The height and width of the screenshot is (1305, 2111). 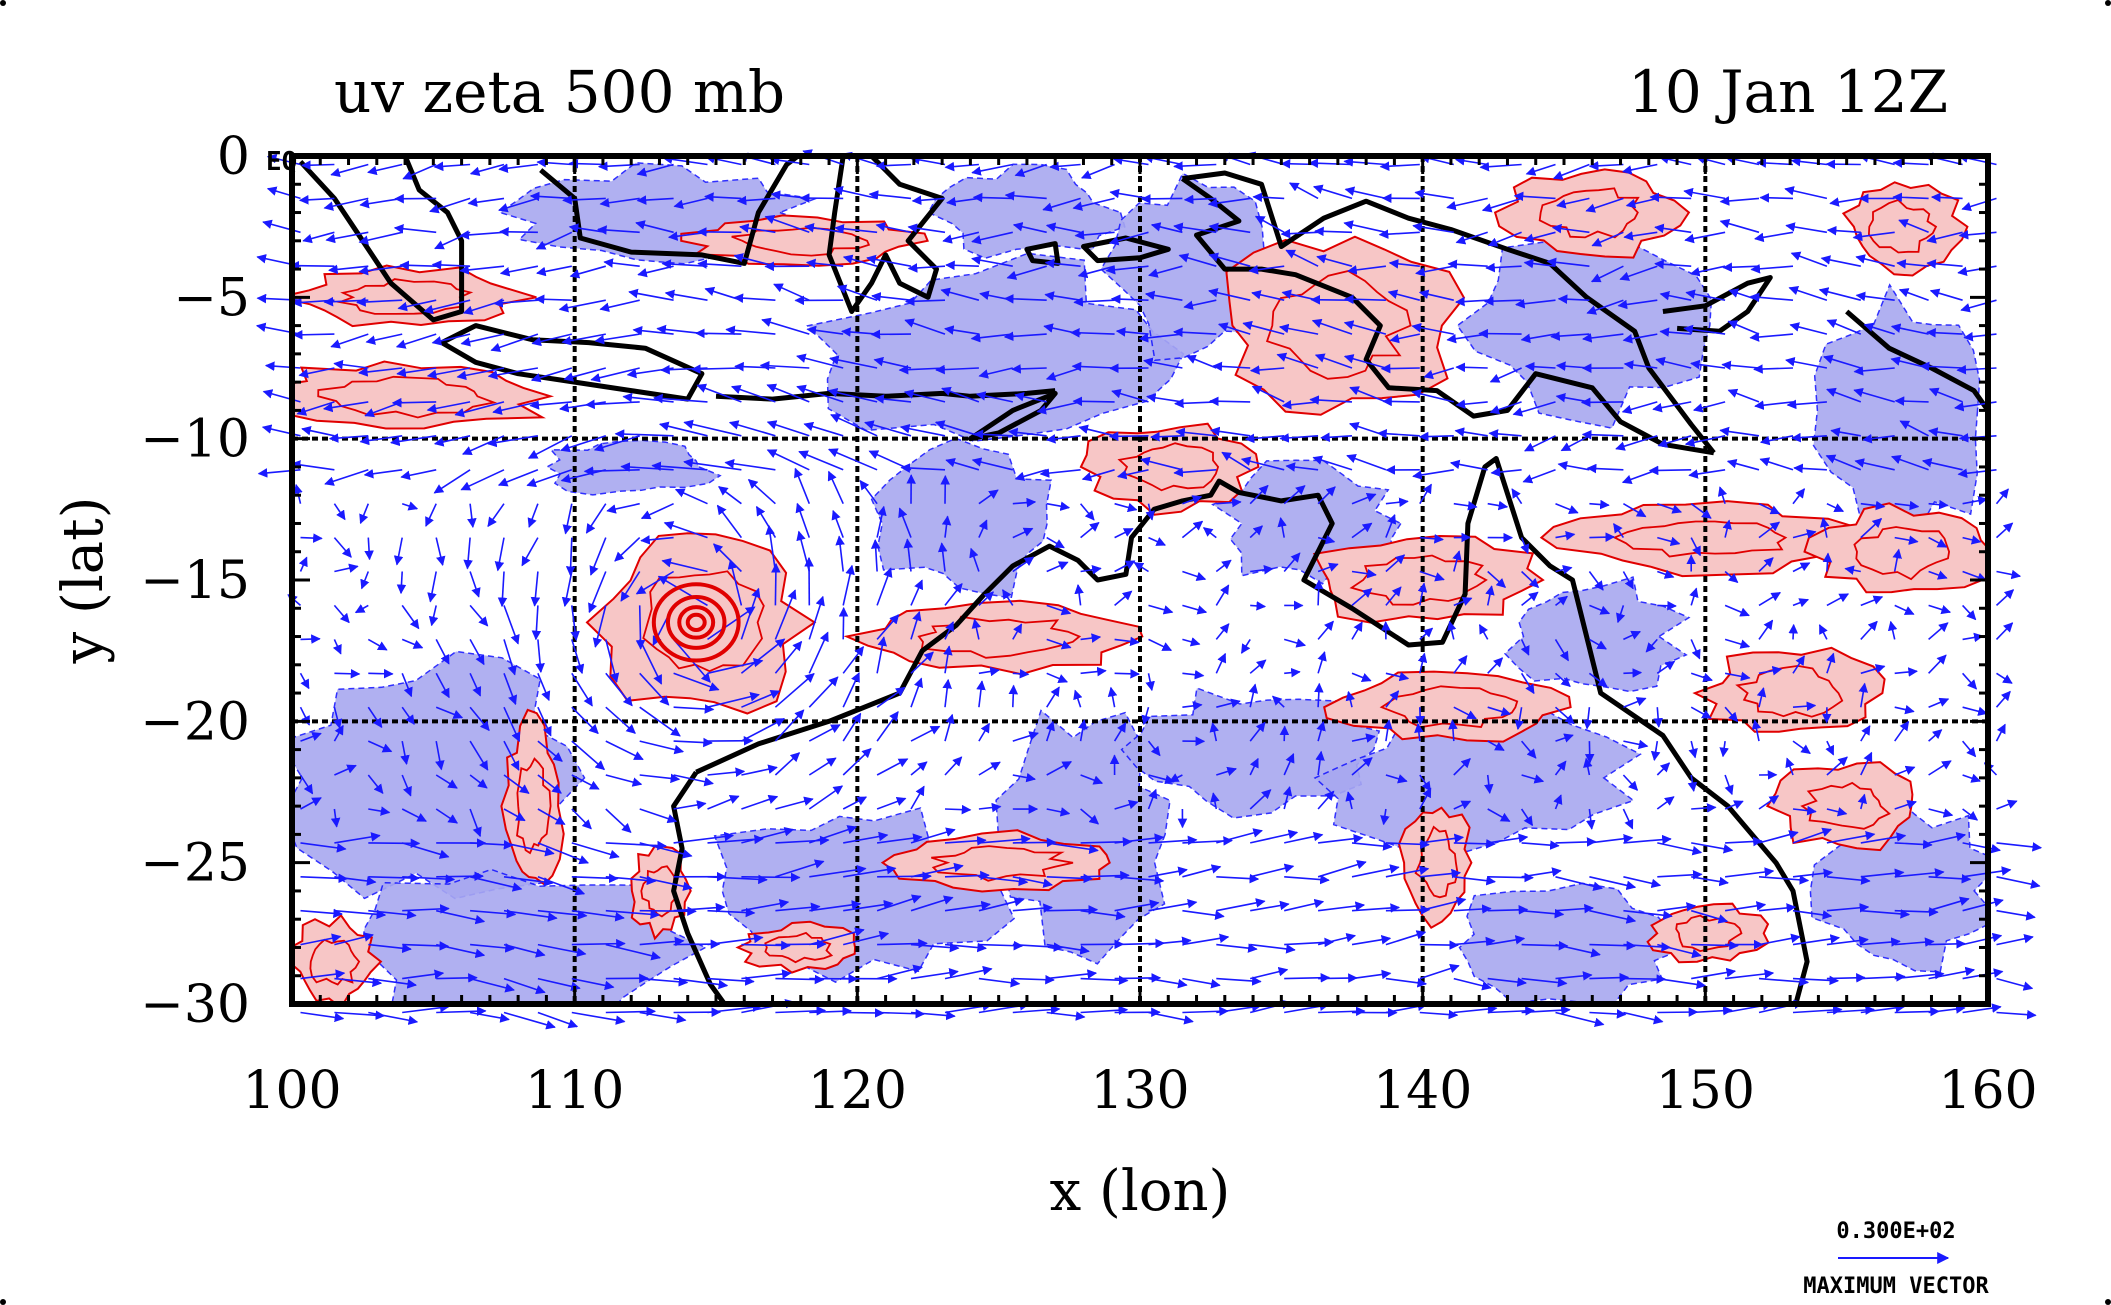 I want to click on corner-dot, so click(x=2108, y=3).